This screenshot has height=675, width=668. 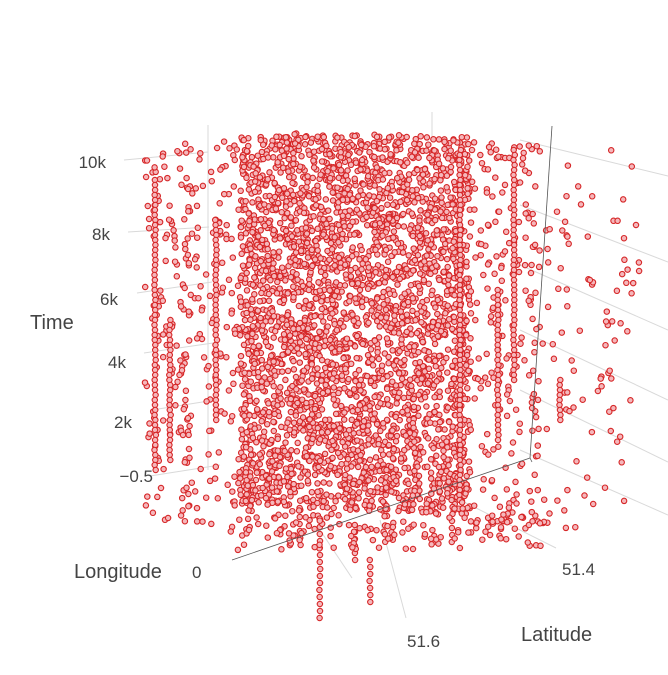 What do you see at coordinates (593, 426) in the screenshot?
I see `gridline` at bounding box center [593, 426].